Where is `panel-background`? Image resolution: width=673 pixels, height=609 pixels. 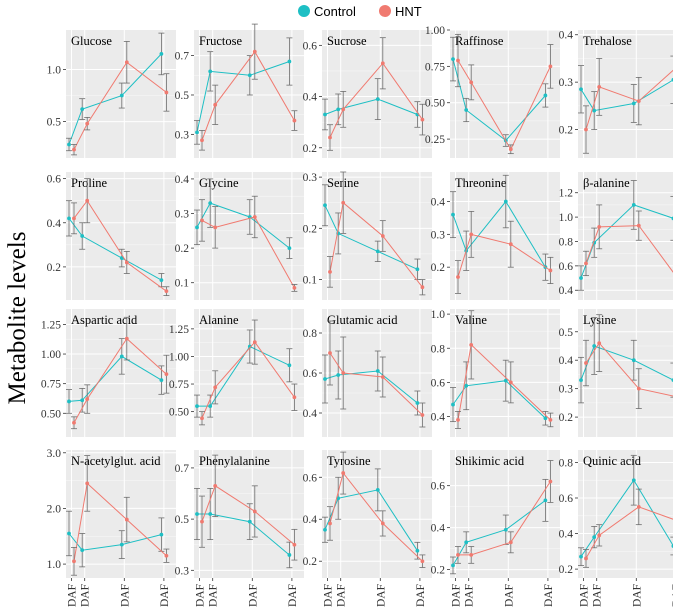 panel-background is located at coordinates (625, 94).